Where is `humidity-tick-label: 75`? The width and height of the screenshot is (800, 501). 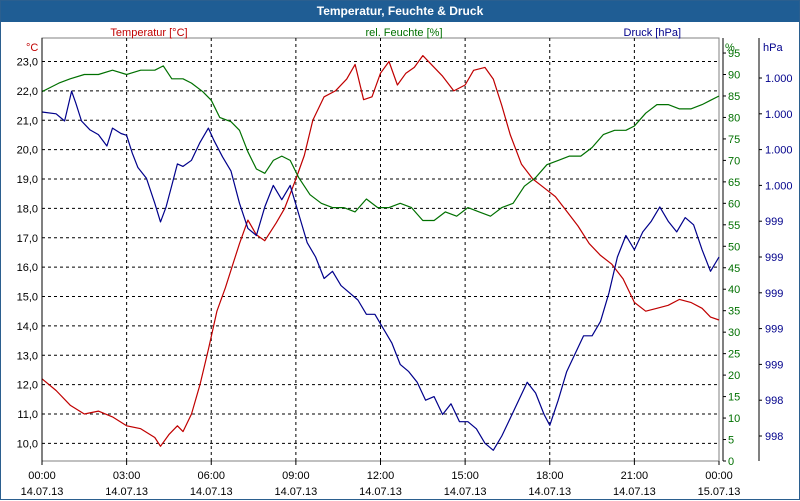
humidity-tick-label: 75 is located at coordinates (734, 140).